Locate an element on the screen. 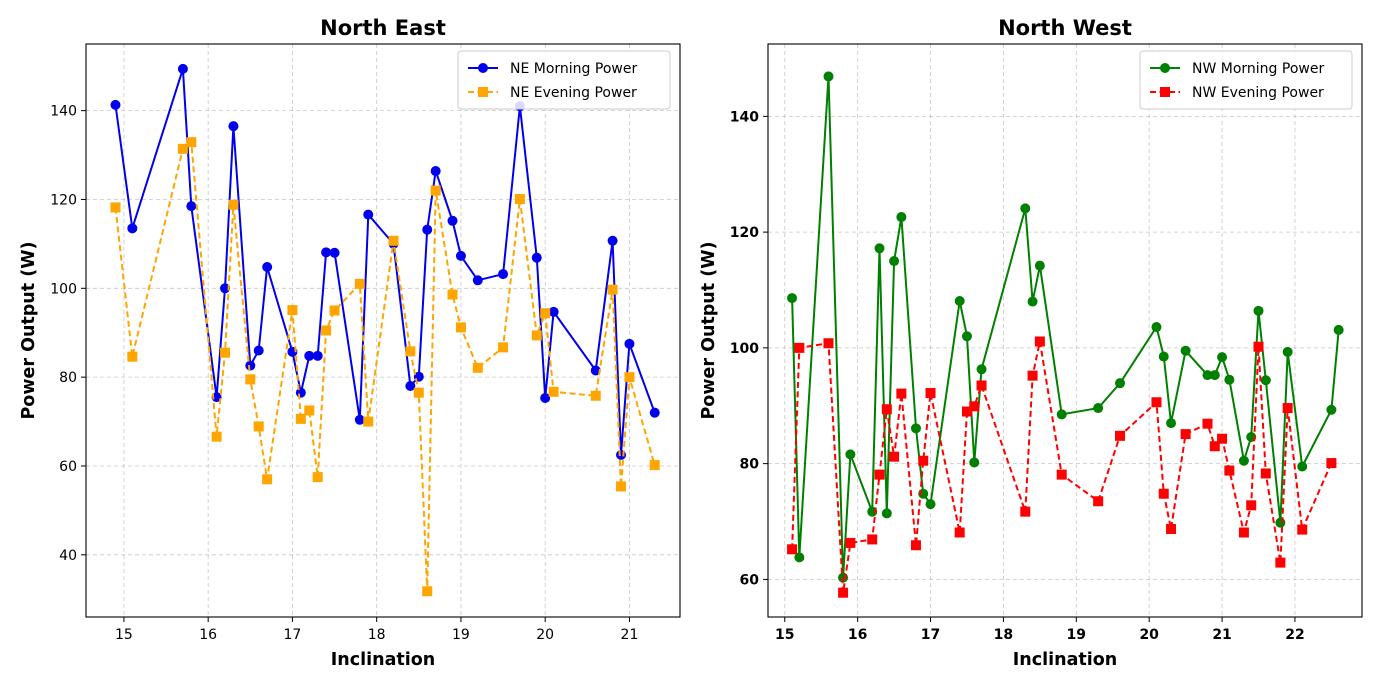  x-axis-label: Inclination is located at coordinates (1065, 660).